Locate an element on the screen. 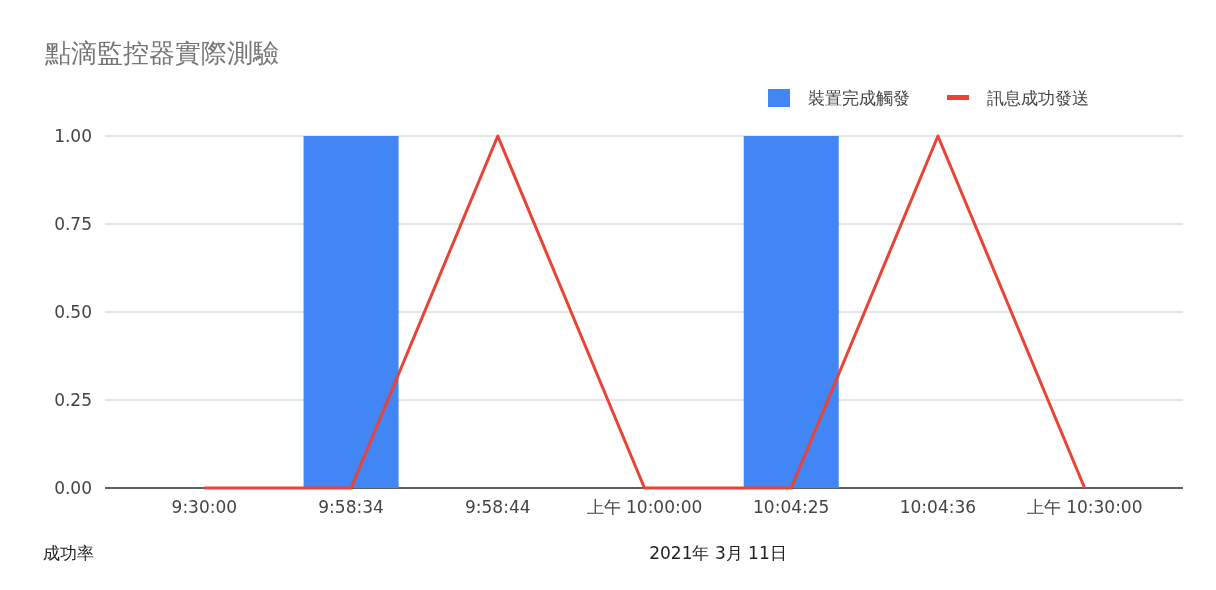 This screenshot has height=590, width=1216. x-axis-title: 2021年 3月 11日 is located at coordinates (718, 553).